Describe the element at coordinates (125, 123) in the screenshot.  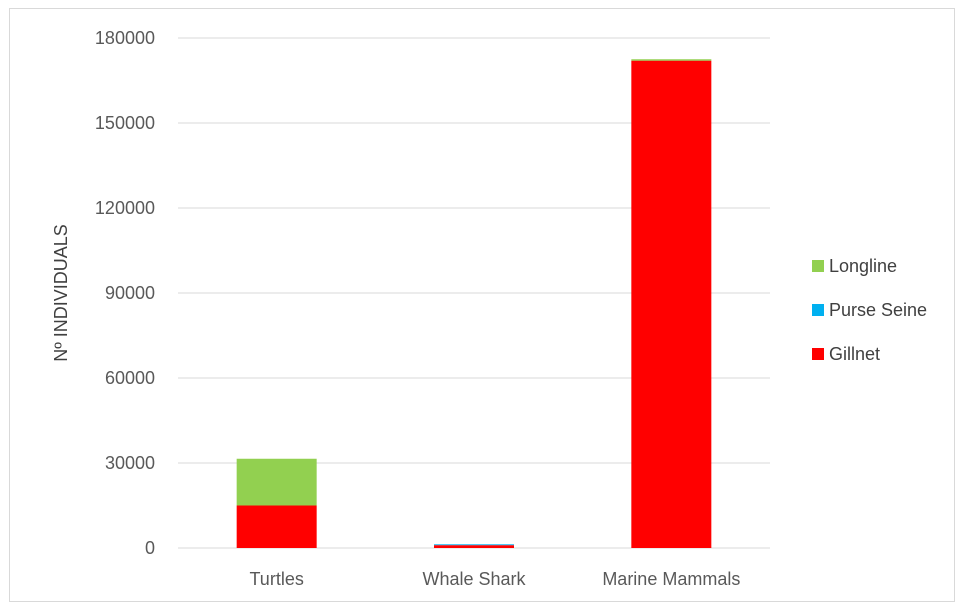
I see `y-tick-label: 150000` at that location.